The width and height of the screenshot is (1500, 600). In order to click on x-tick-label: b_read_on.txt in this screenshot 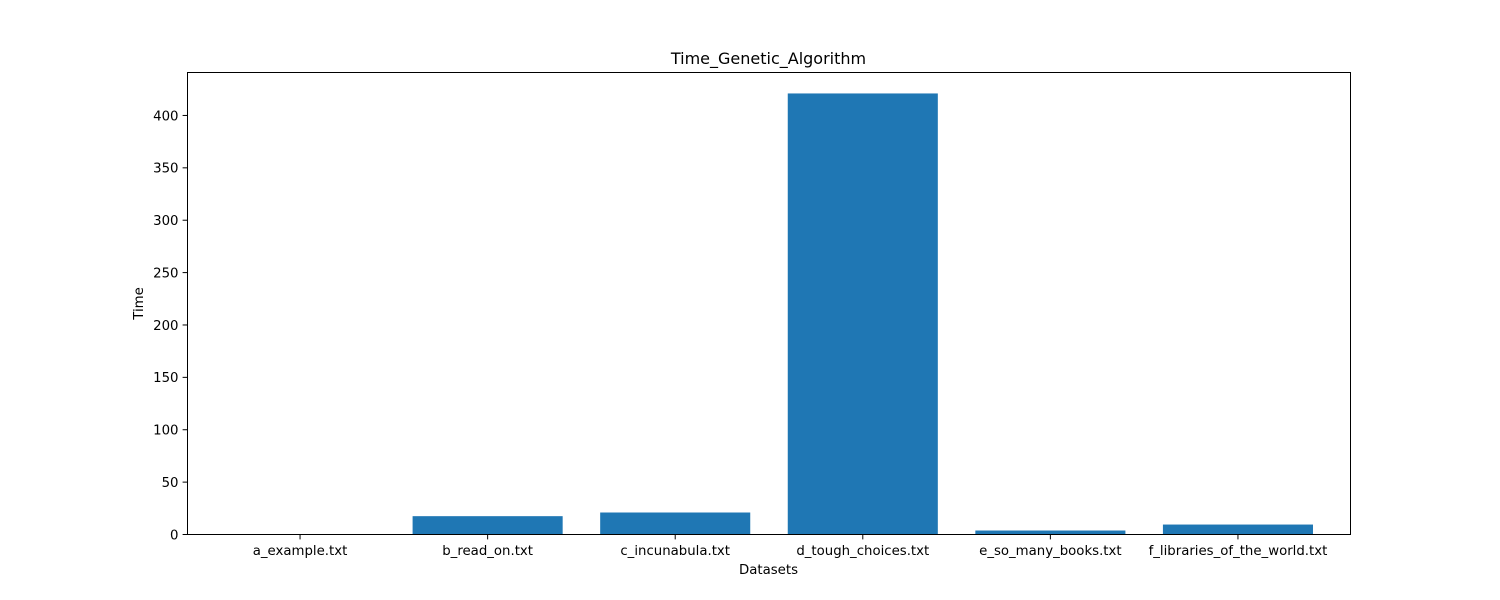, I will do `click(487, 551)`.